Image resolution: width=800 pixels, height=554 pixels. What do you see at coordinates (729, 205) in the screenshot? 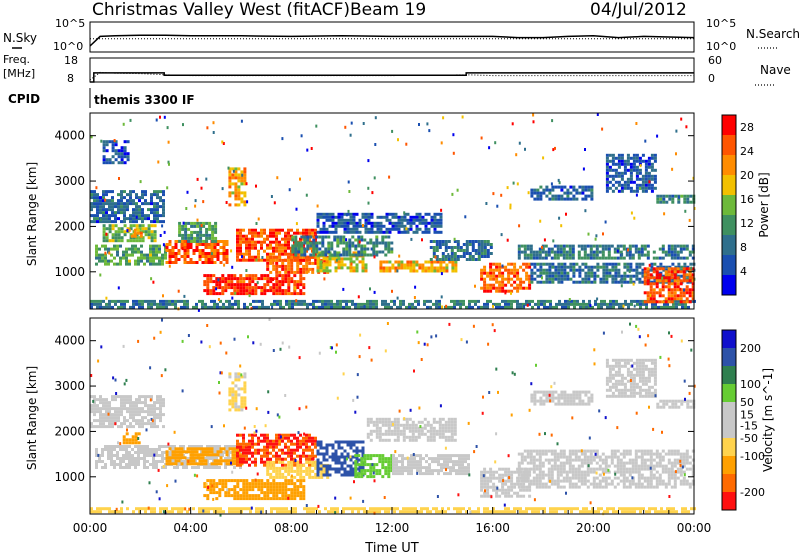
I see `colorbar-frame` at bounding box center [729, 205].